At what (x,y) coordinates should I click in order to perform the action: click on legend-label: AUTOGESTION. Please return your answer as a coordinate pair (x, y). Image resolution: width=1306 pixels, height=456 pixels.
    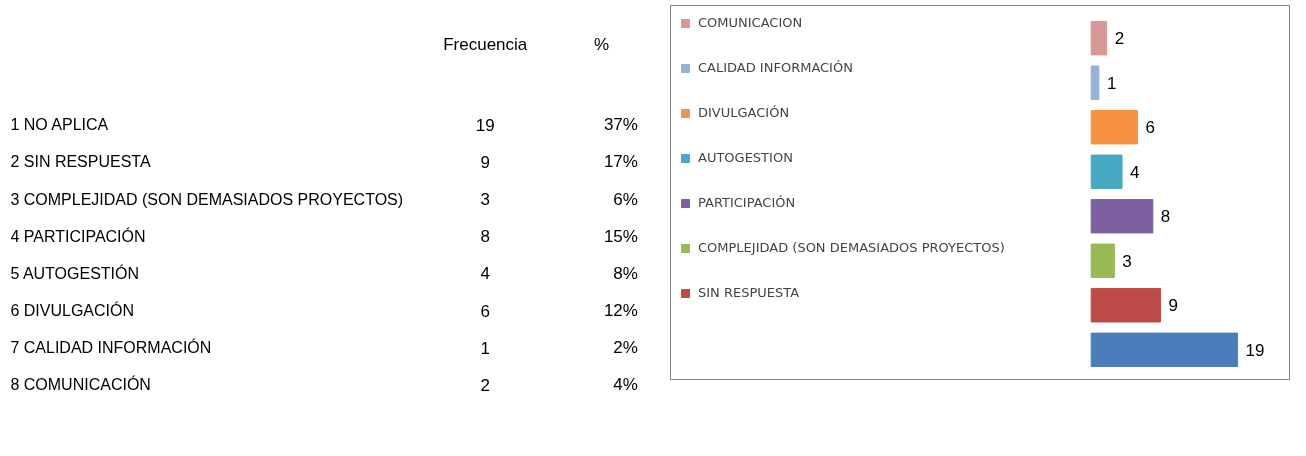
    Looking at the image, I should click on (745, 157).